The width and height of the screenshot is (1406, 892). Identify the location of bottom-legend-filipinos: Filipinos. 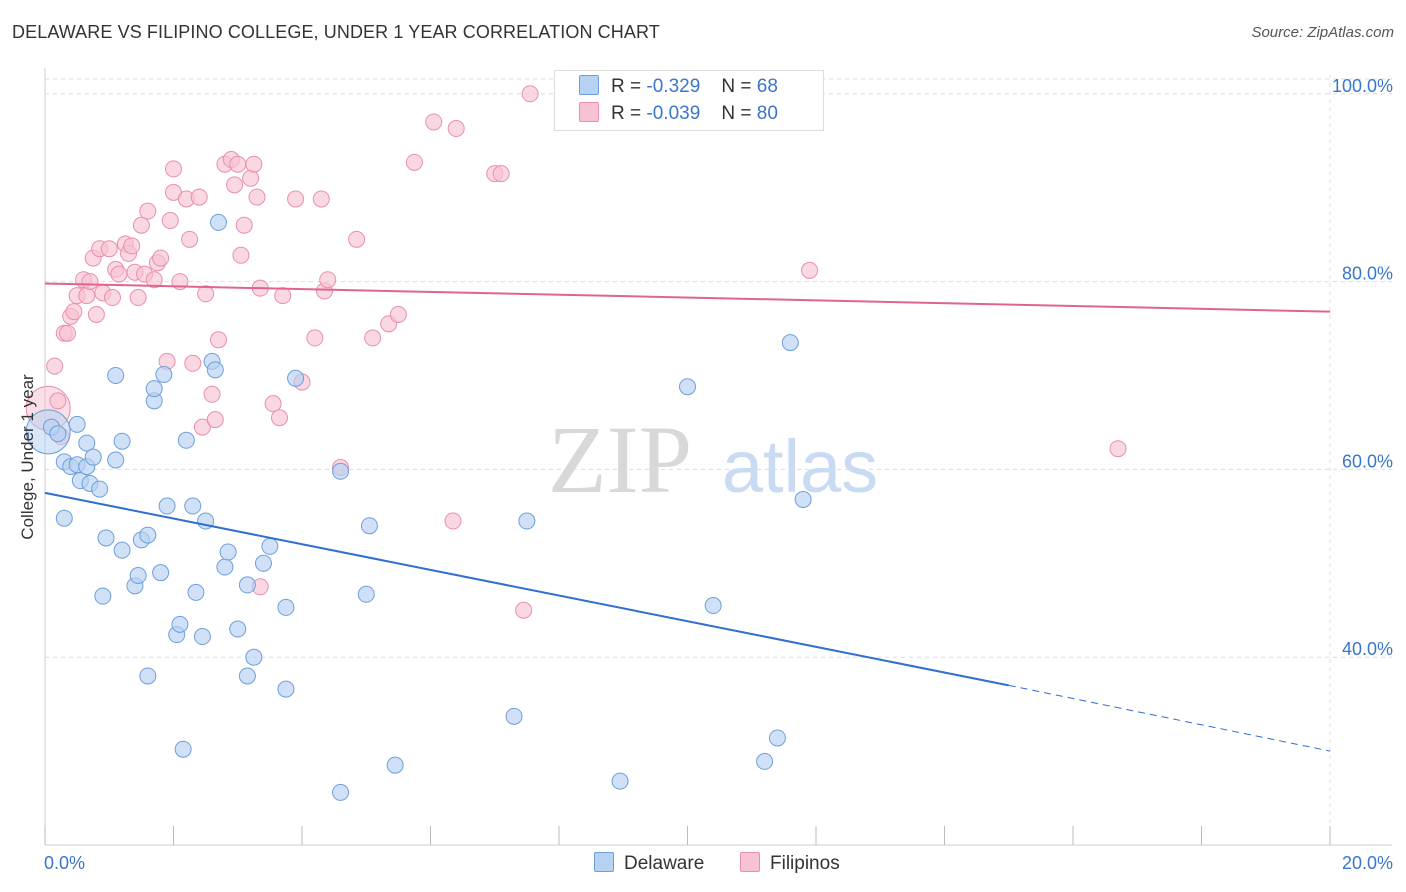
(790, 863).